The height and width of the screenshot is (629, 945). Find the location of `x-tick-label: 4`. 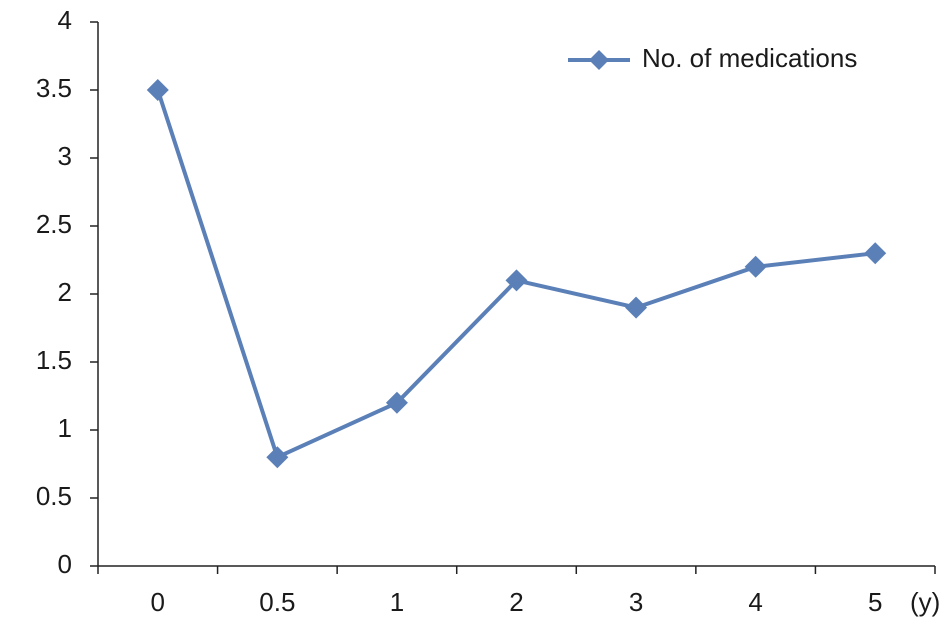

x-tick-label: 4 is located at coordinates (755, 602).